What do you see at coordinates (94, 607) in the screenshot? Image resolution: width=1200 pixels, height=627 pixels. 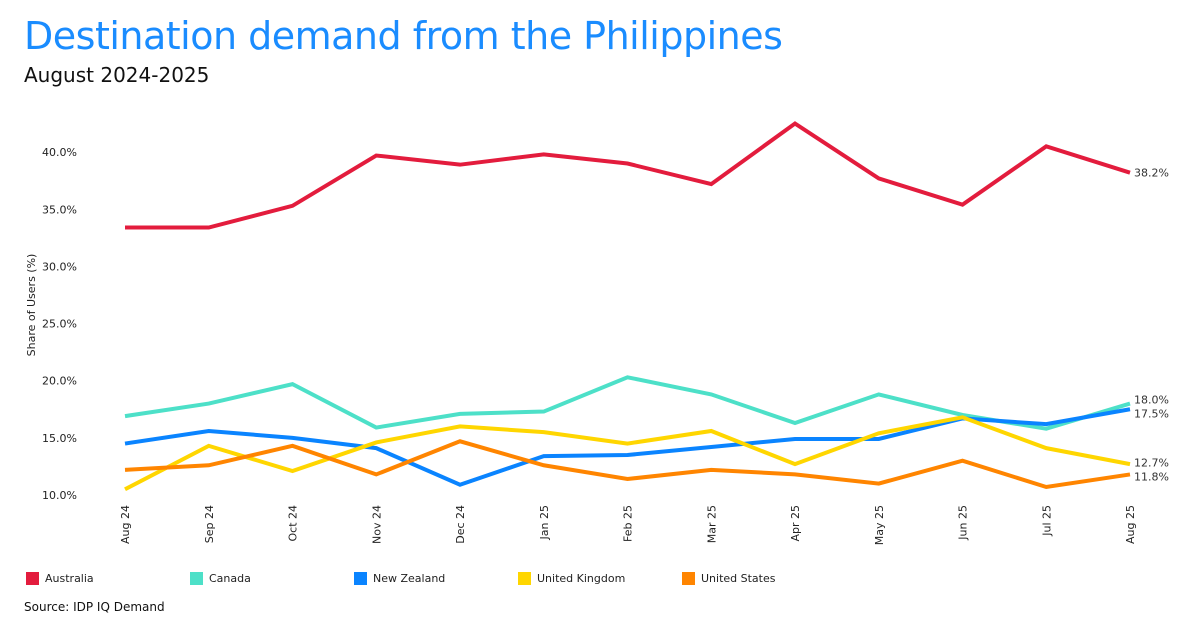 I see `source-note: Source: IDP IQ Demand` at bounding box center [94, 607].